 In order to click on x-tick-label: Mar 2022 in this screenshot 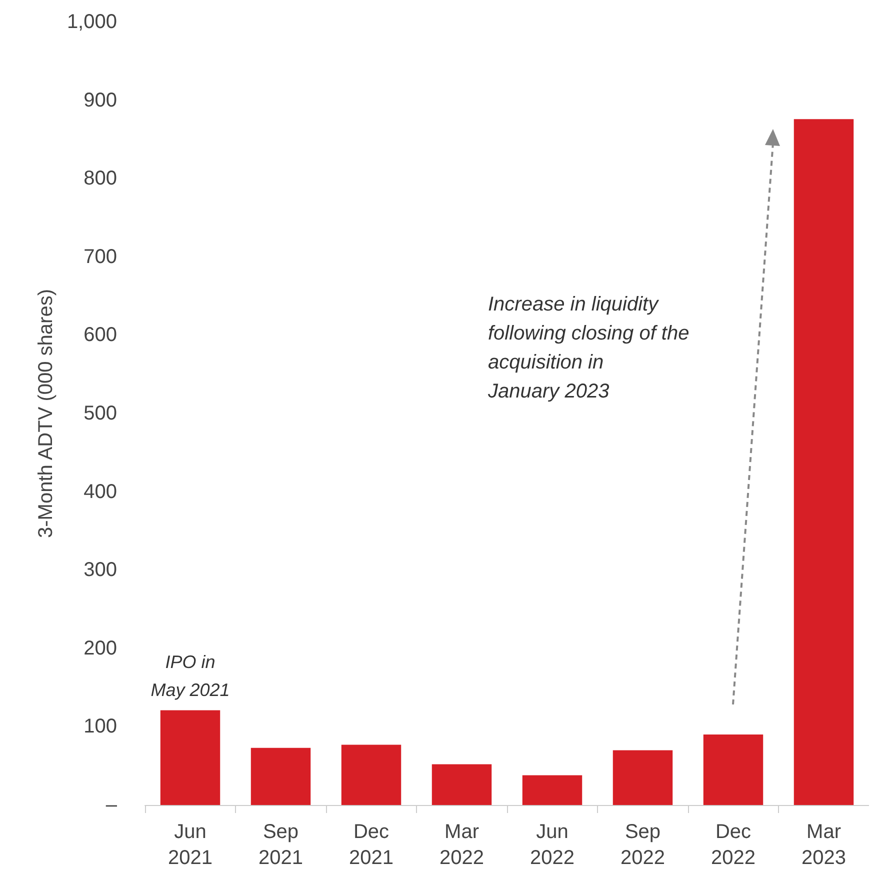, I will do `click(462, 845)`.